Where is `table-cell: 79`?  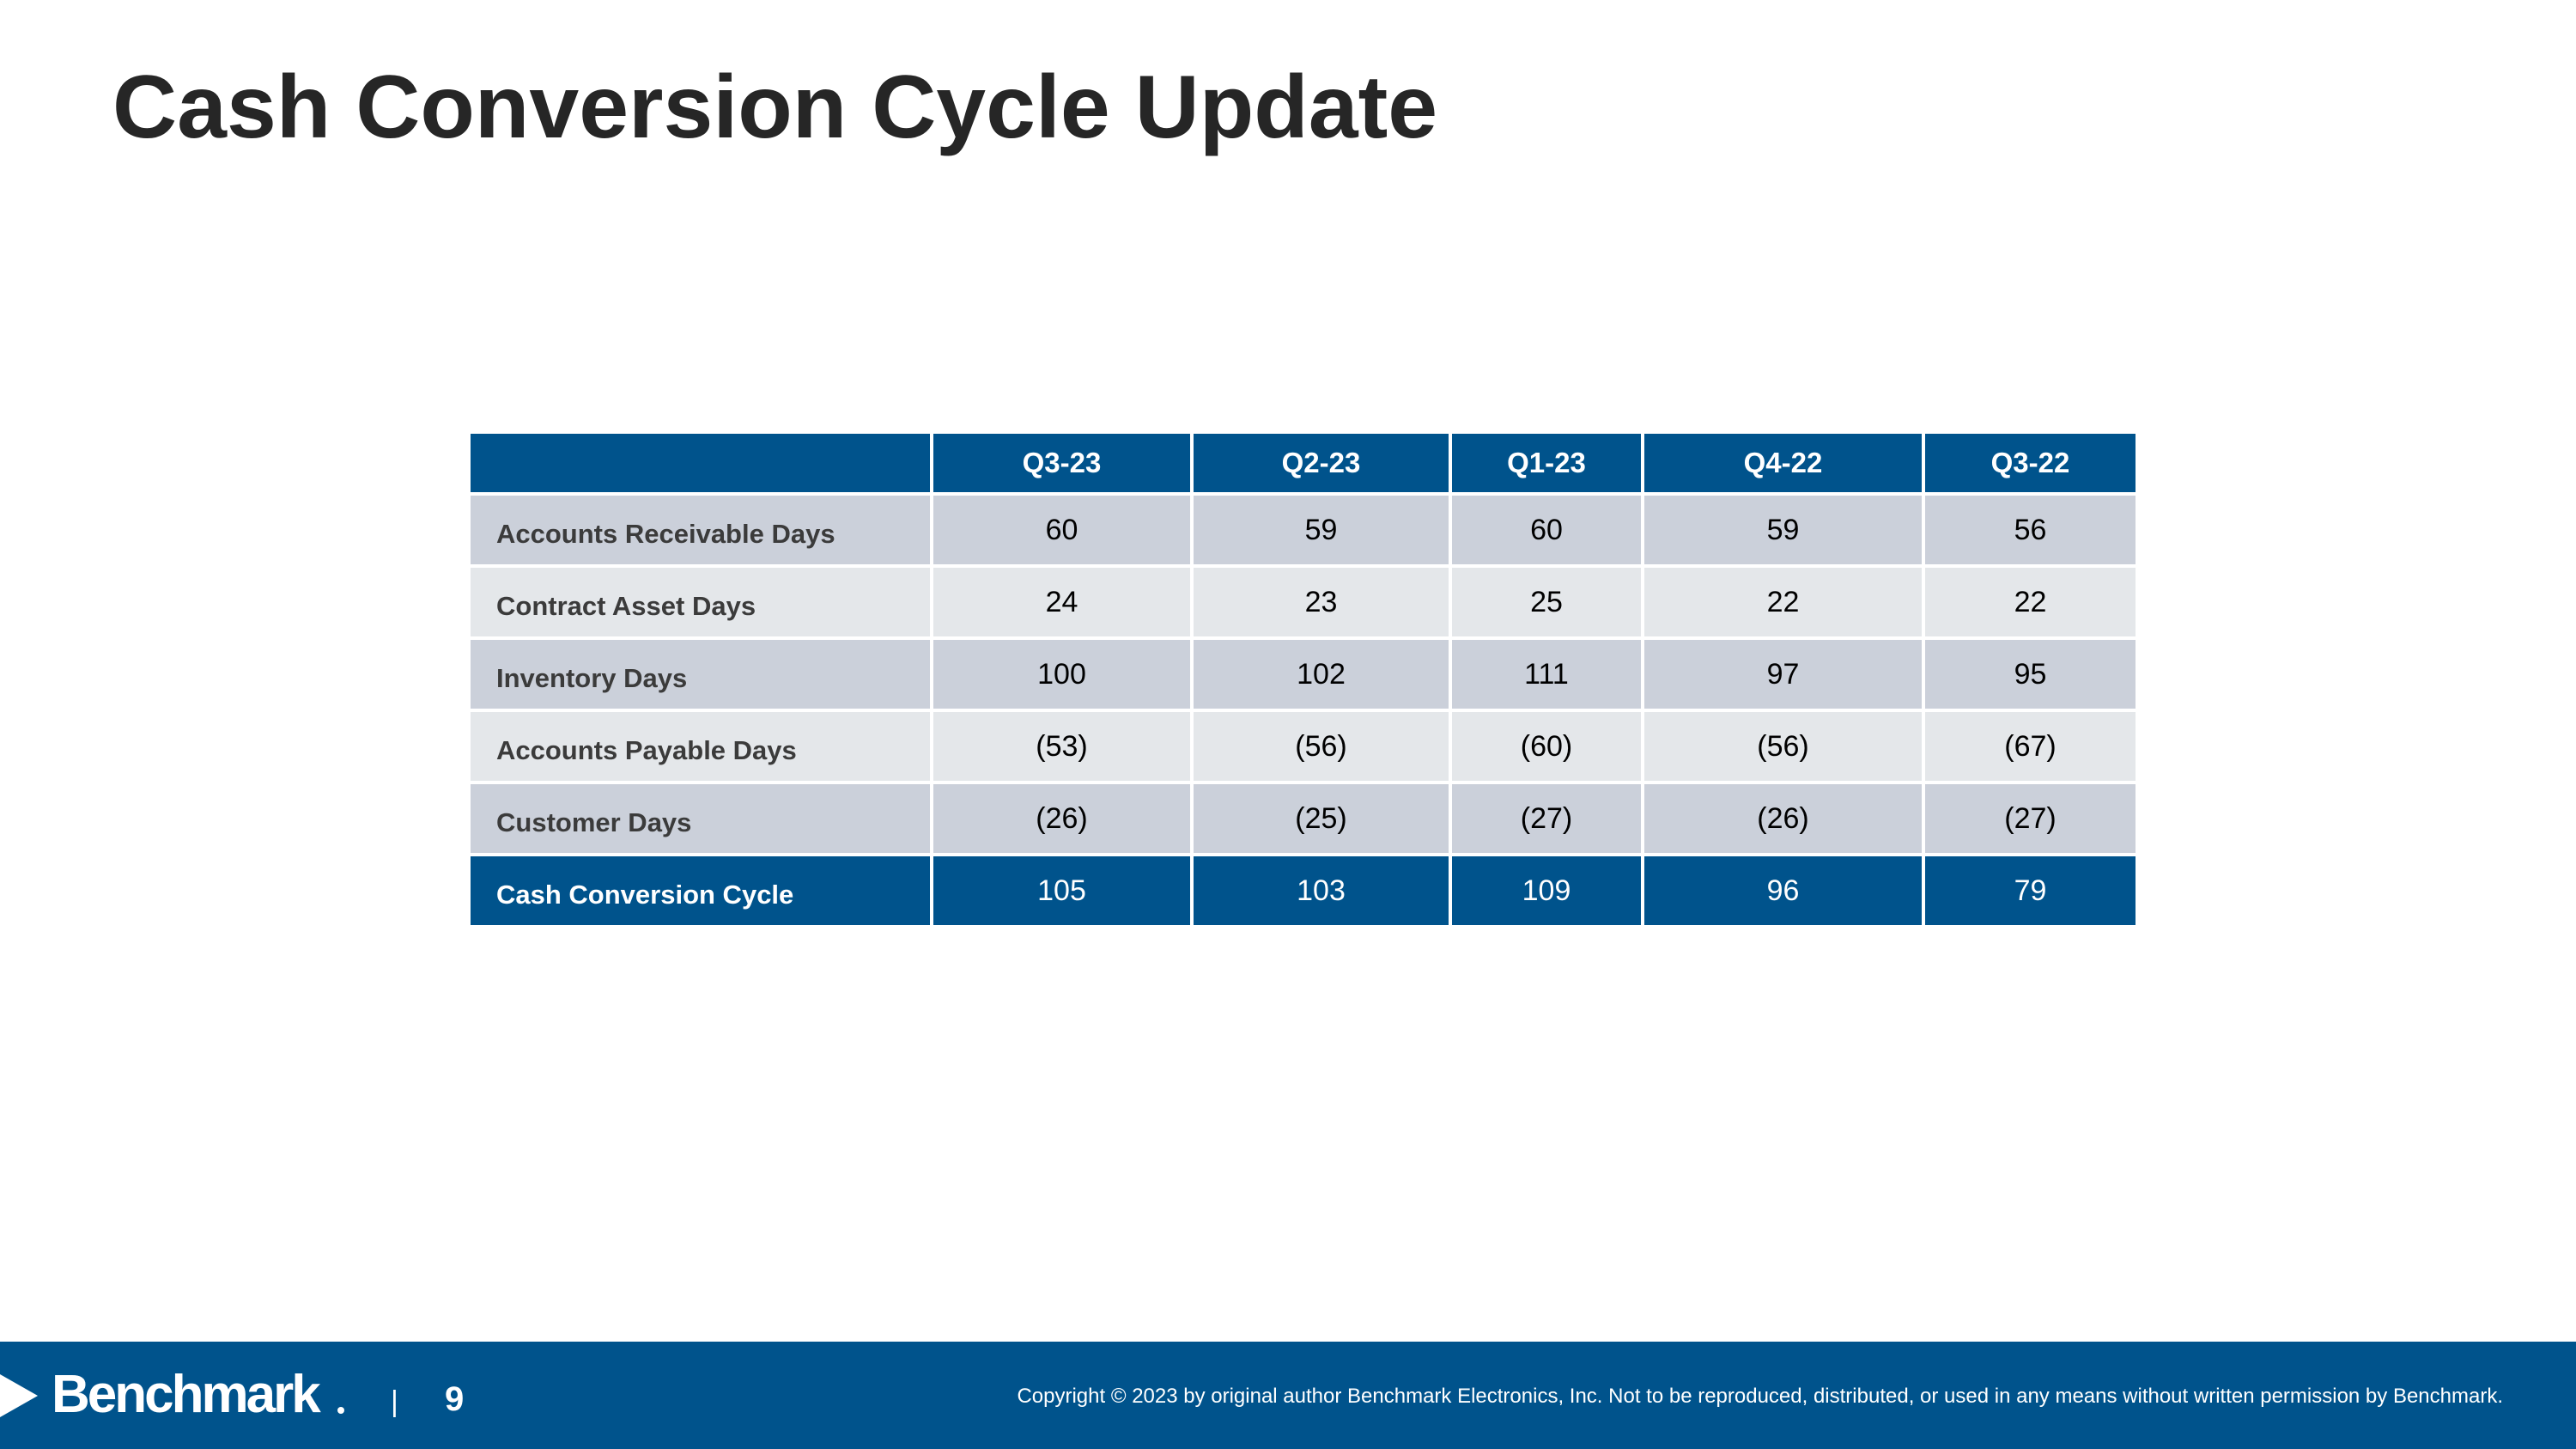
table-cell: 79 is located at coordinates (2031, 890).